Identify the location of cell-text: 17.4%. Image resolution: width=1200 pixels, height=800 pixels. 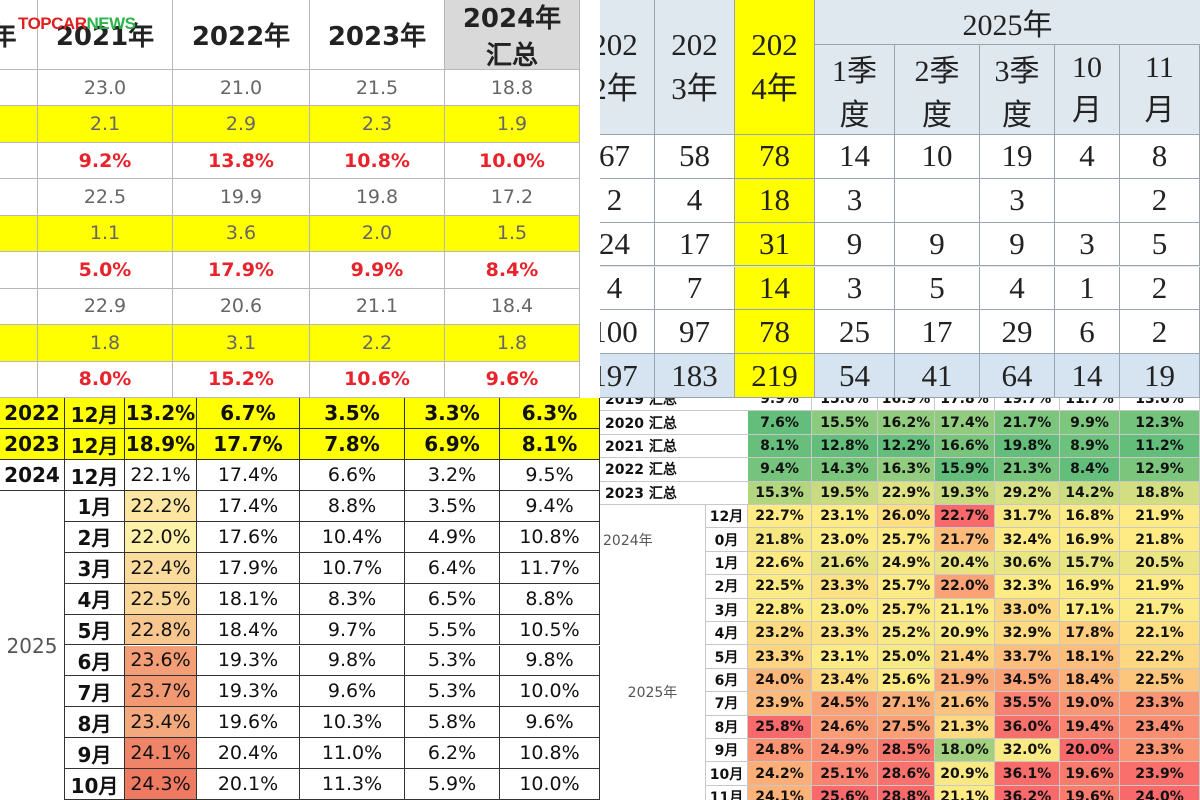
(248, 505).